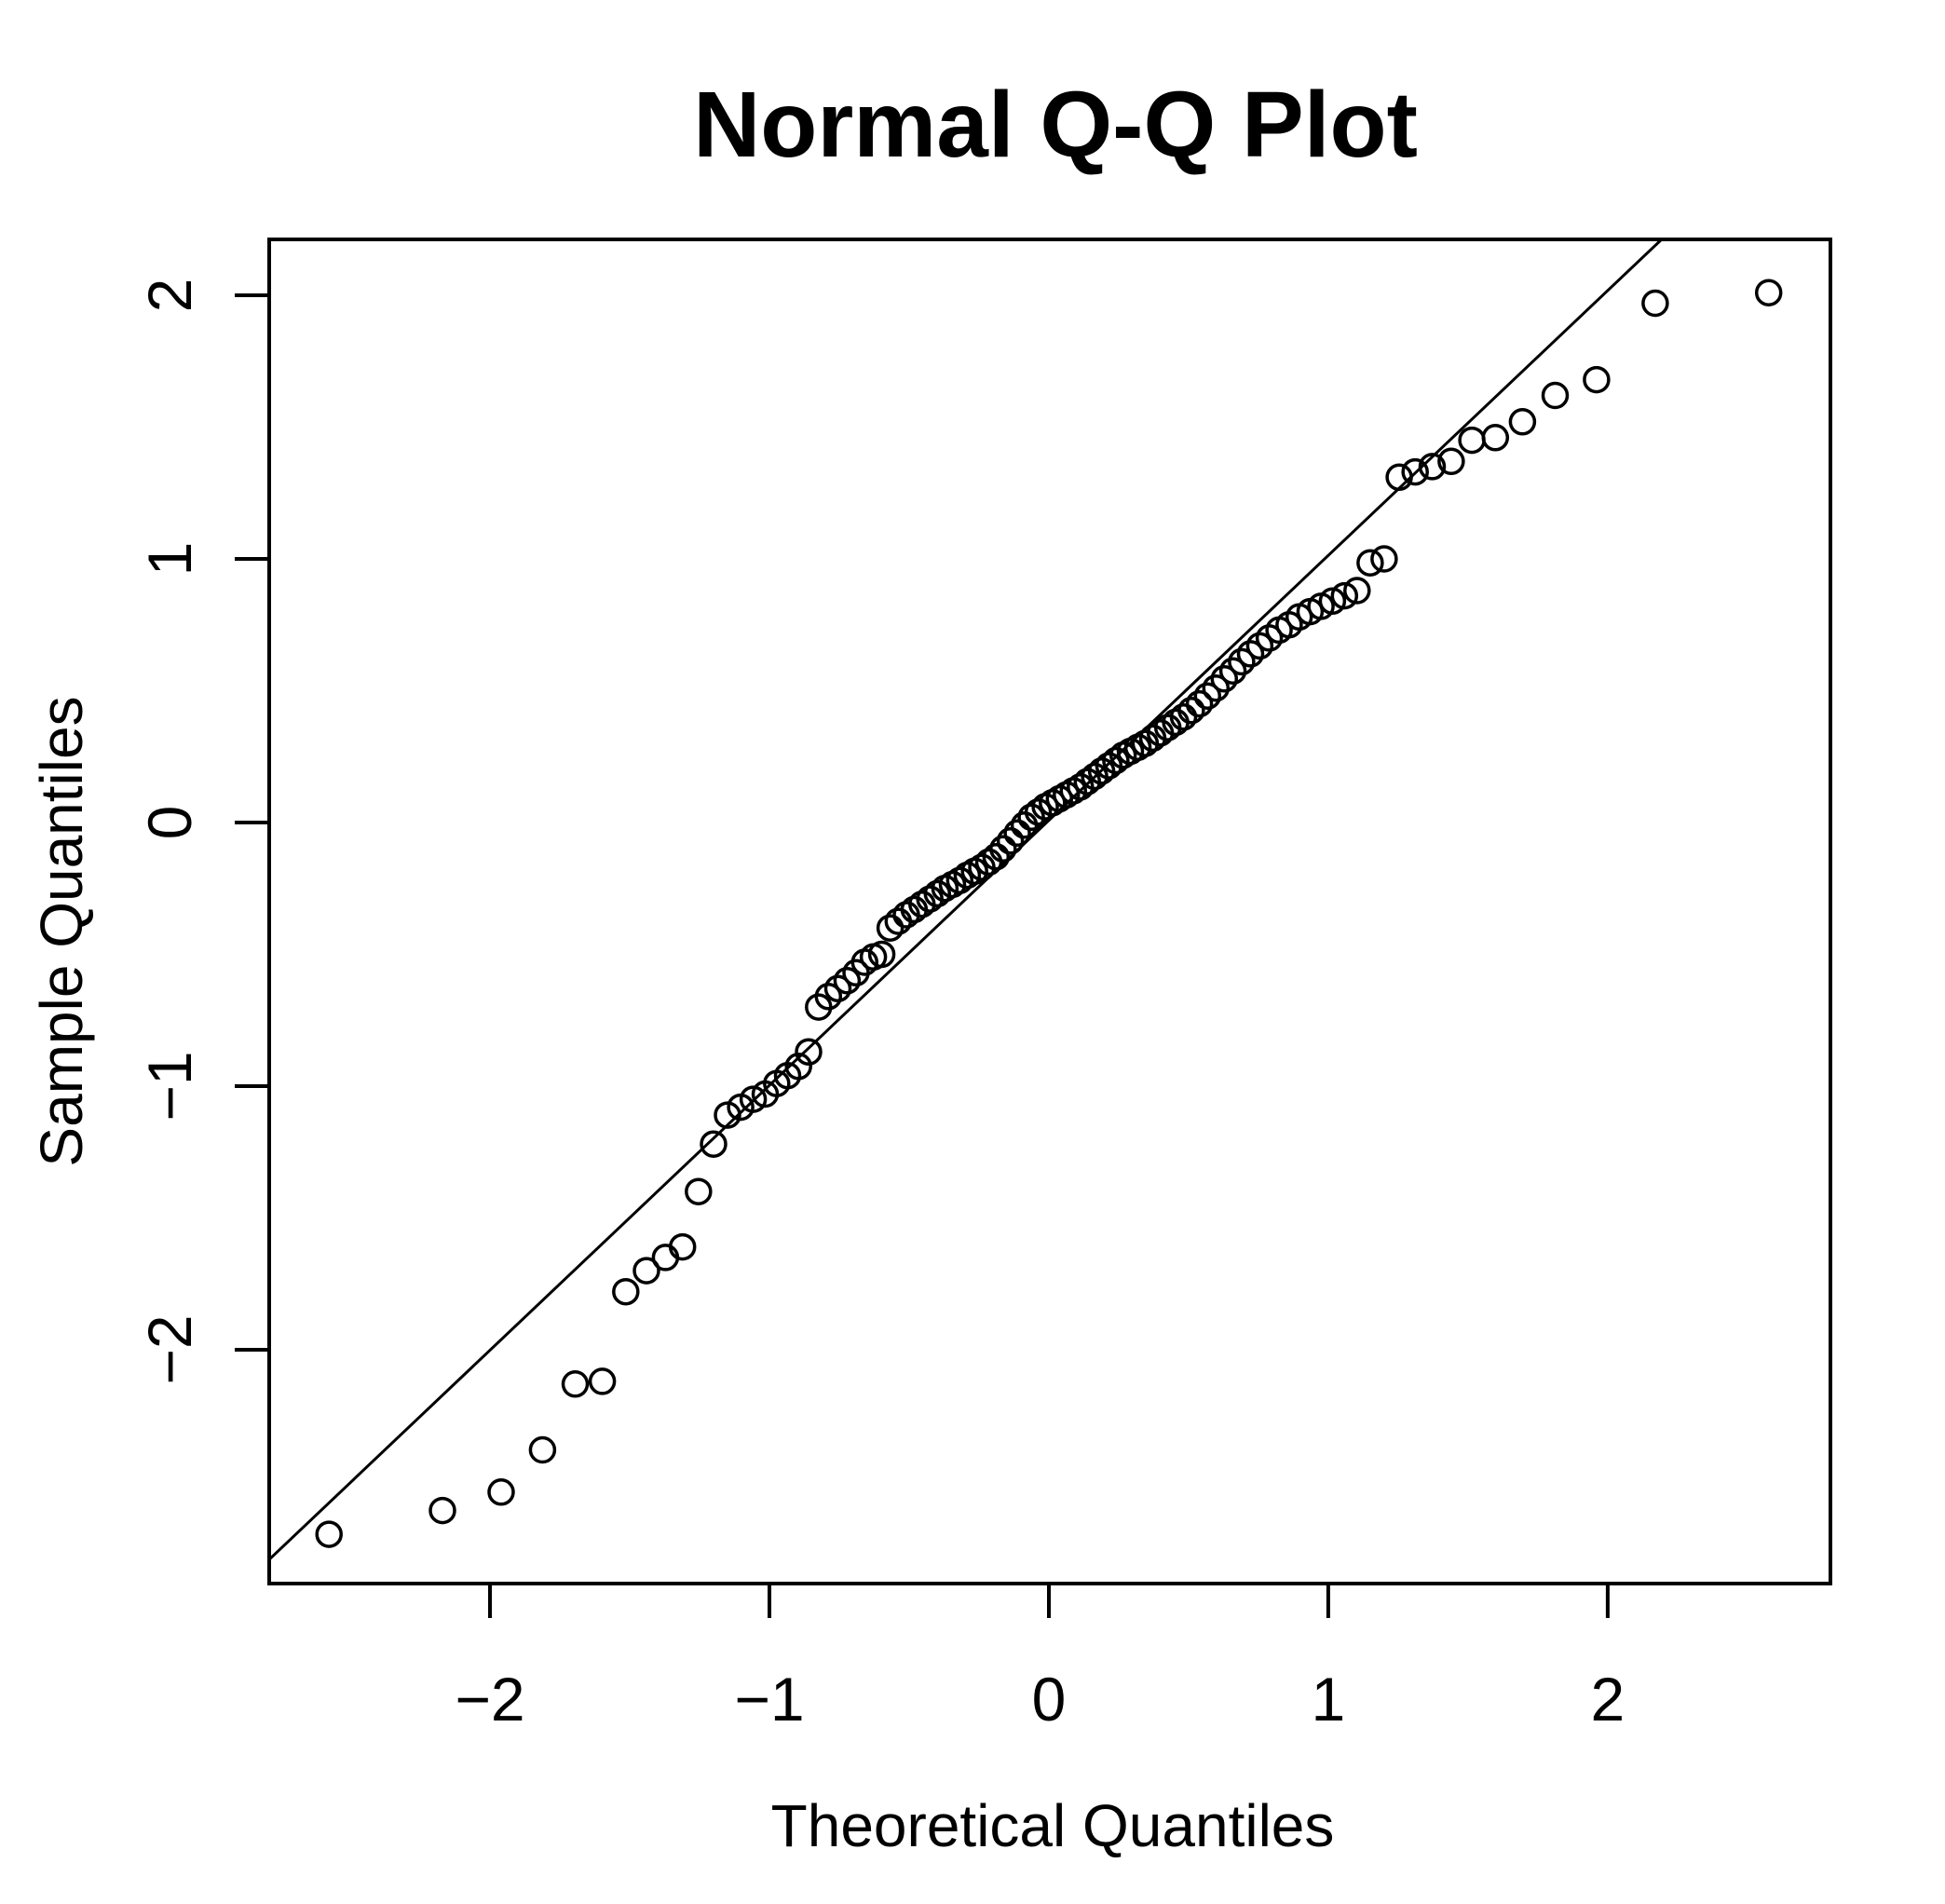  Describe the element at coordinates (169, 296) in the screenshot. I see `y-tick-label: 2` at that location.